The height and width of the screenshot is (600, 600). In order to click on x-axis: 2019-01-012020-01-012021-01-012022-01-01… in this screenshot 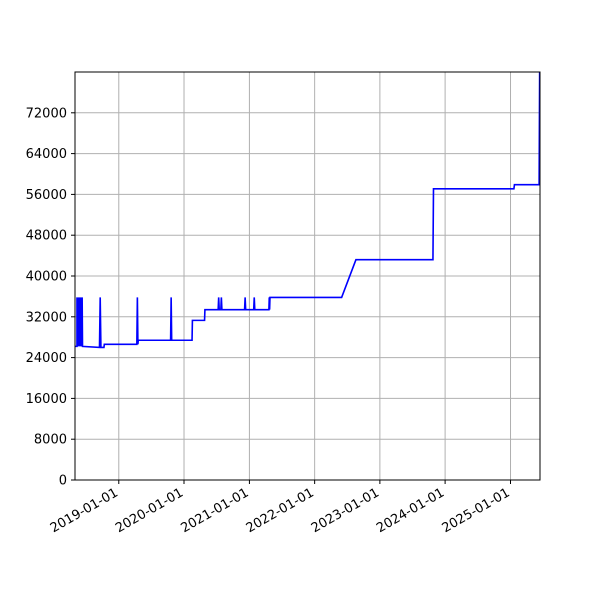, I will do `click(280, 508)`.